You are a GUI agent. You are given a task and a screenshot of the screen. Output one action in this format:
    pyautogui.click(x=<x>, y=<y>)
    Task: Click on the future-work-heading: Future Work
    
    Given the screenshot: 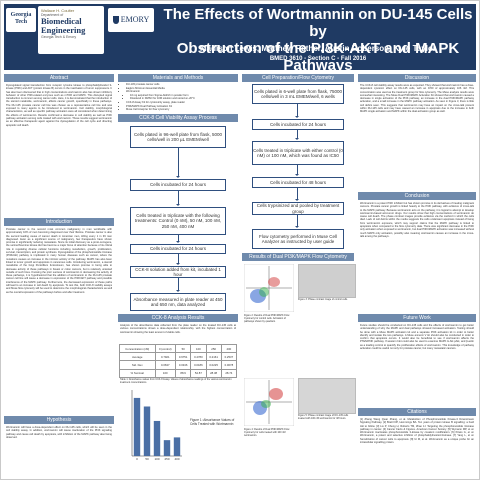 What is the action you would take?
    pyautogui.click(x=417, y=318)
    